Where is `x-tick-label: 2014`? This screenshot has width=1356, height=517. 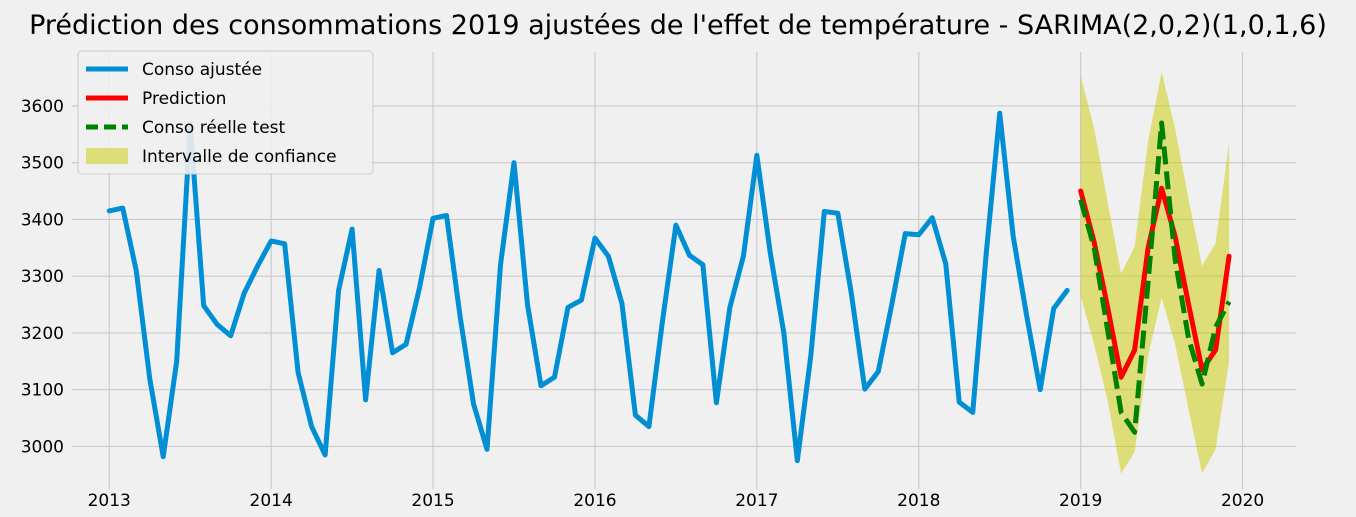
x-tick-label: 2014 is located at coordinates (271, 501).